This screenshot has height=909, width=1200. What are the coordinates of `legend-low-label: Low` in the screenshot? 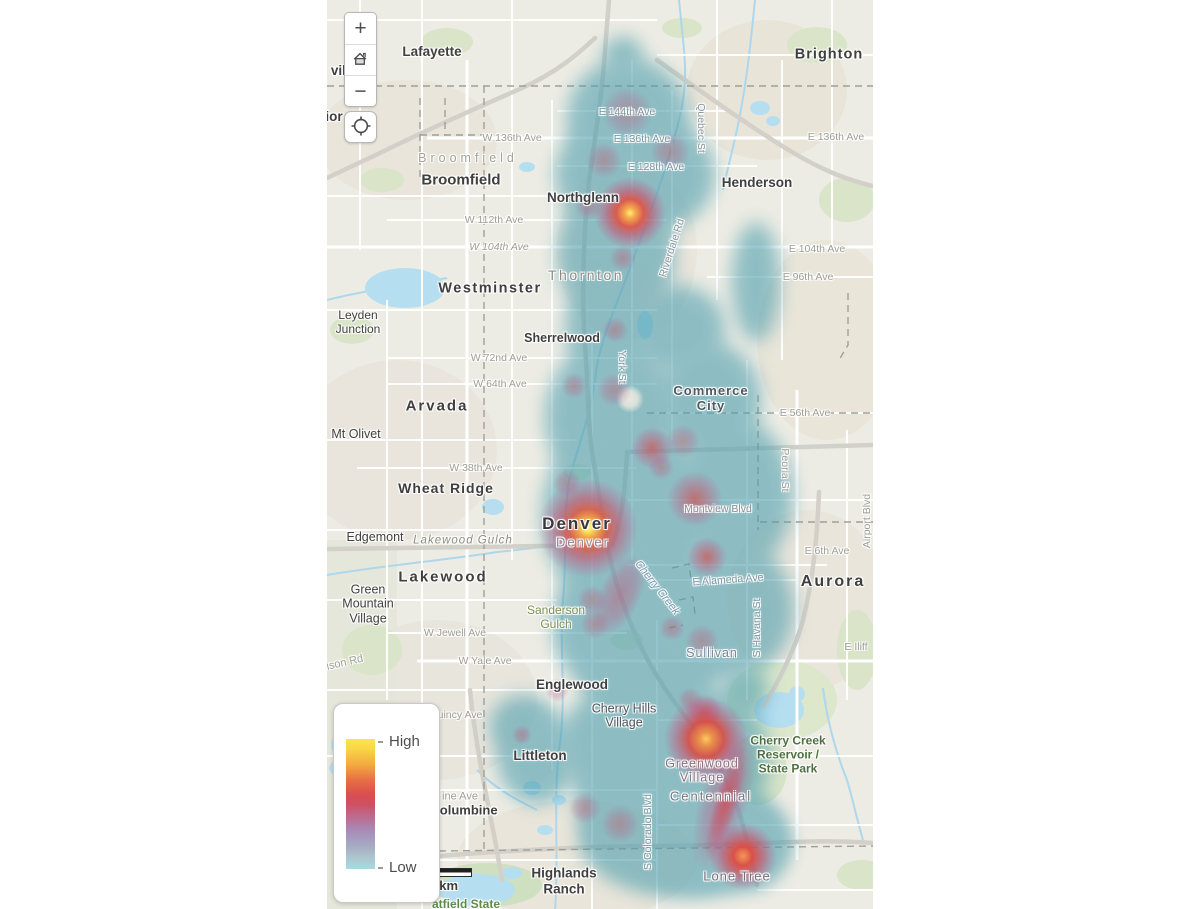 It's located at (403, 867).